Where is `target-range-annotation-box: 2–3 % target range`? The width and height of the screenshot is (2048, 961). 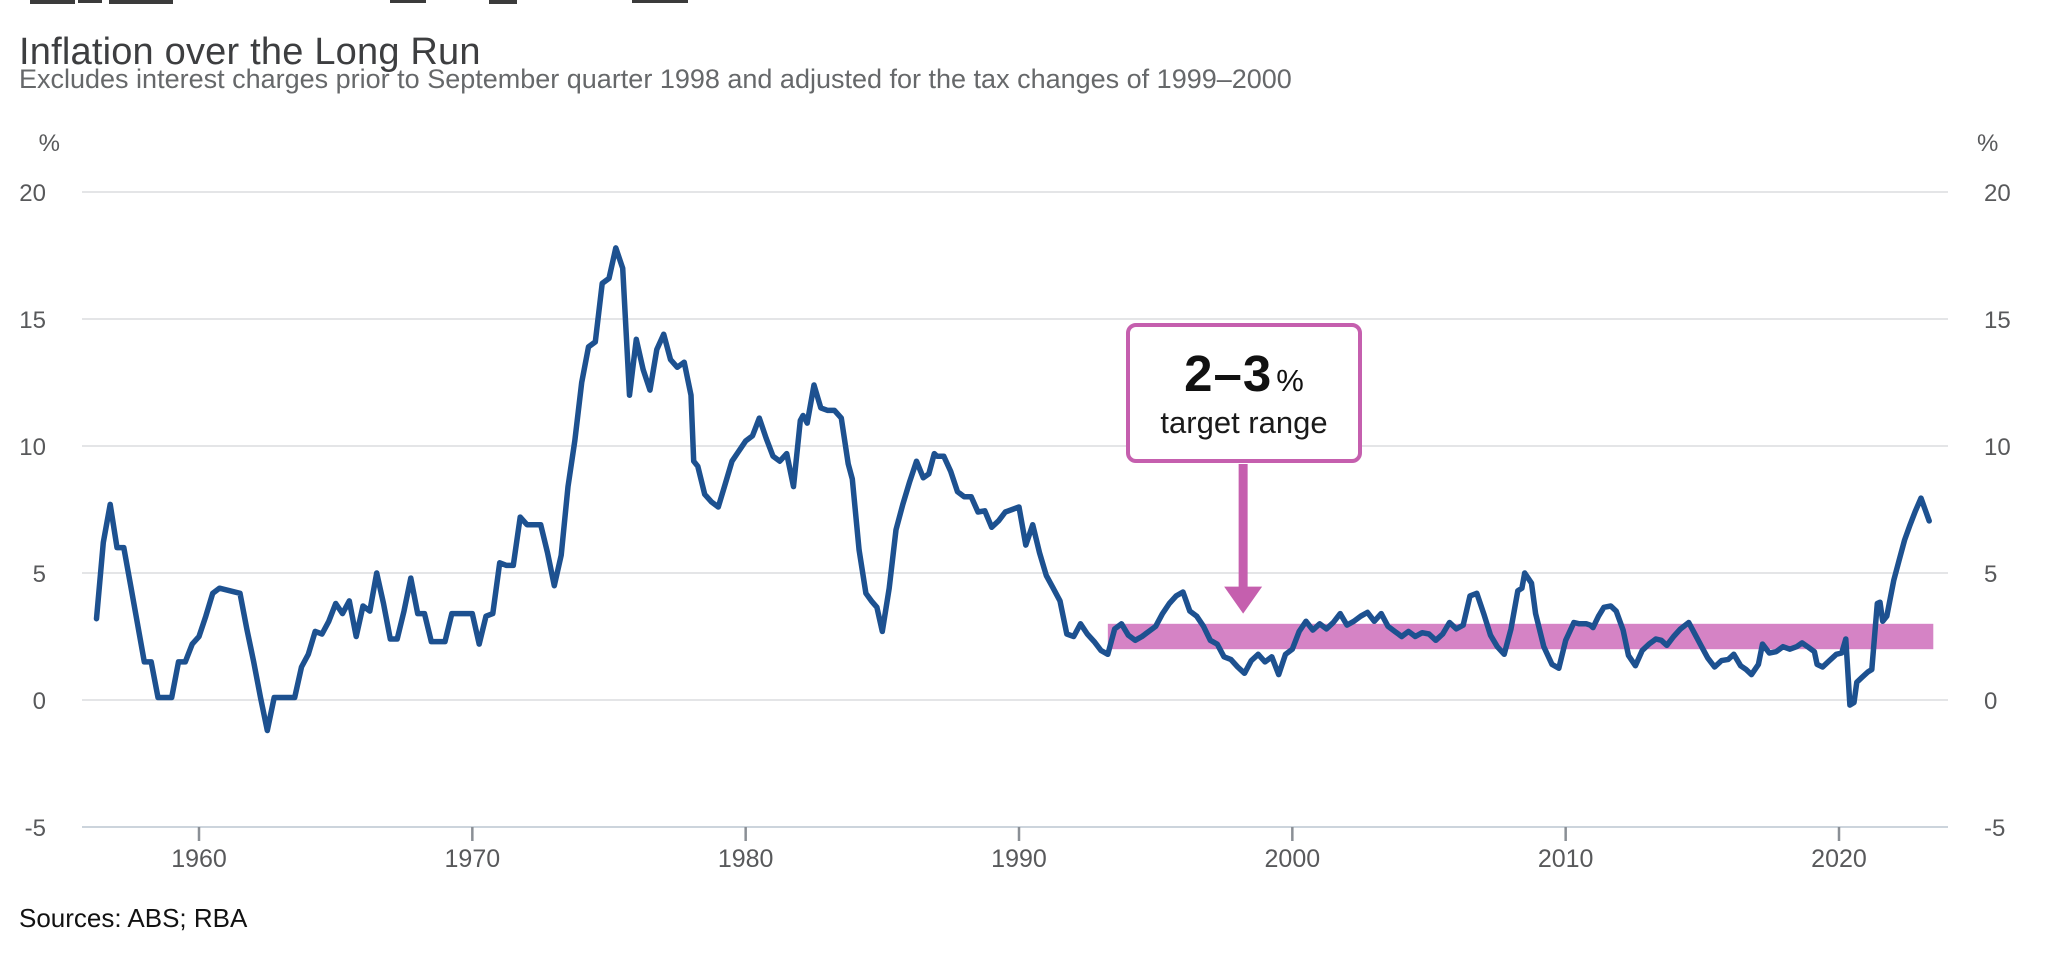 target-range-annotation-box: 2–3 % target range is located at coordinates (1244, 393).